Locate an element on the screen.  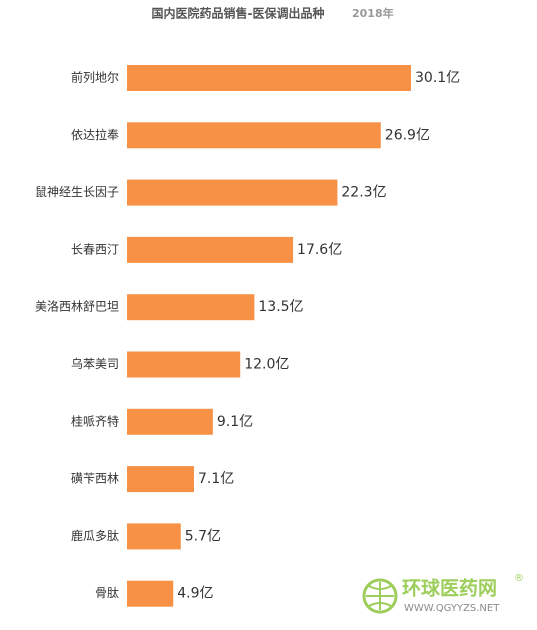
y-tick-label: 磺苄西林 is located at coordinates (95, 479).